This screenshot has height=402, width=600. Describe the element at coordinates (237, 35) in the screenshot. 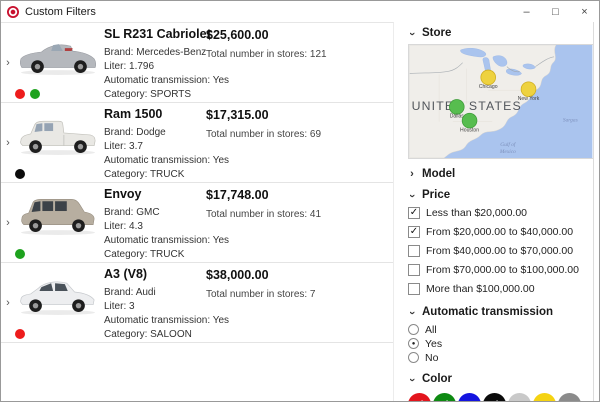

I see `car-price: $25,600.00` at that location.